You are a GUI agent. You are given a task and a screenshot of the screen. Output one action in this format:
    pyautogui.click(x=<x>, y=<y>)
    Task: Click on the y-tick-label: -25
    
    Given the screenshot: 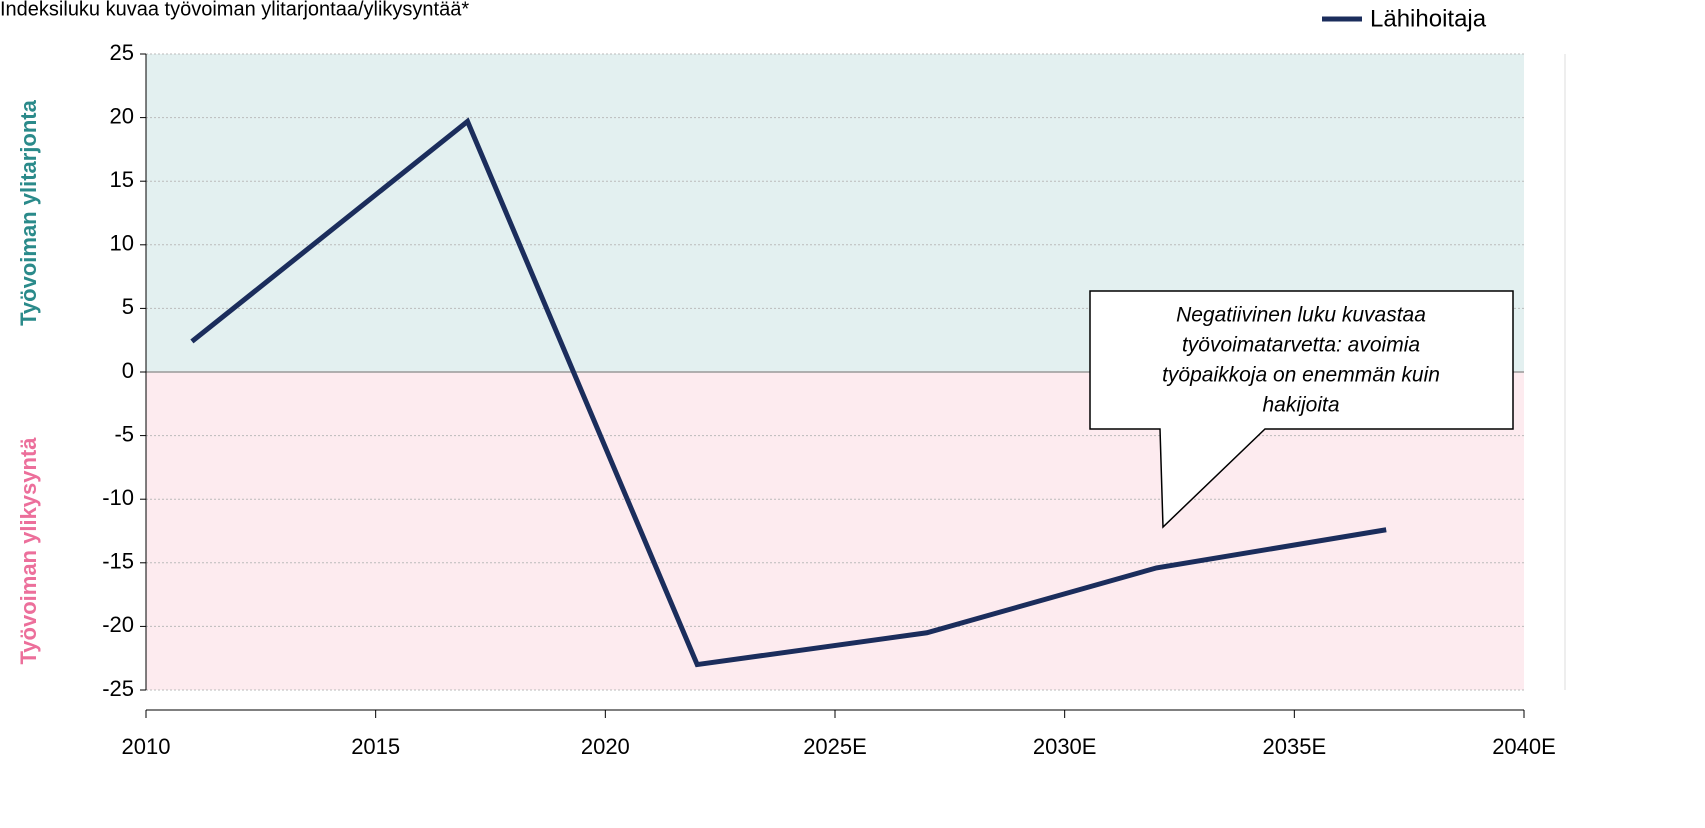 What is the action you would take?
    pyautogui.click(x=118, y=688)
    